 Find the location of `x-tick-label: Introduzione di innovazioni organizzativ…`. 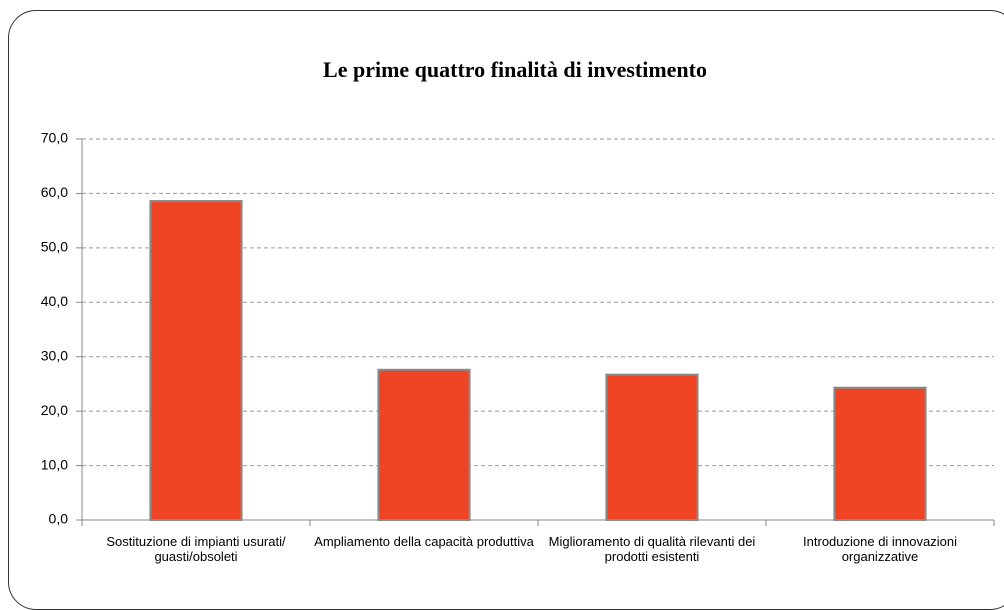

x-tick-label: Introduzione di innovazioni organizzativ… is located at coordinates (880, 549).